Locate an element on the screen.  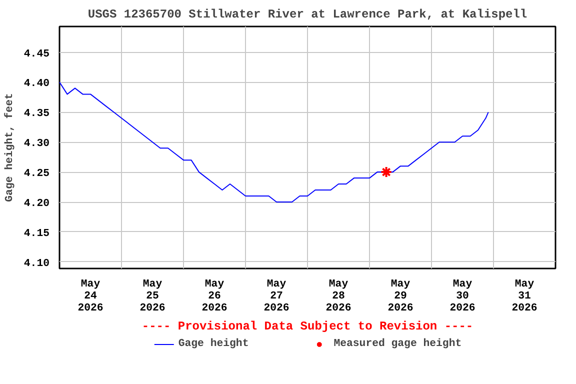
x-tick-label: May 29 2026 is located at coordinates (401, 296).